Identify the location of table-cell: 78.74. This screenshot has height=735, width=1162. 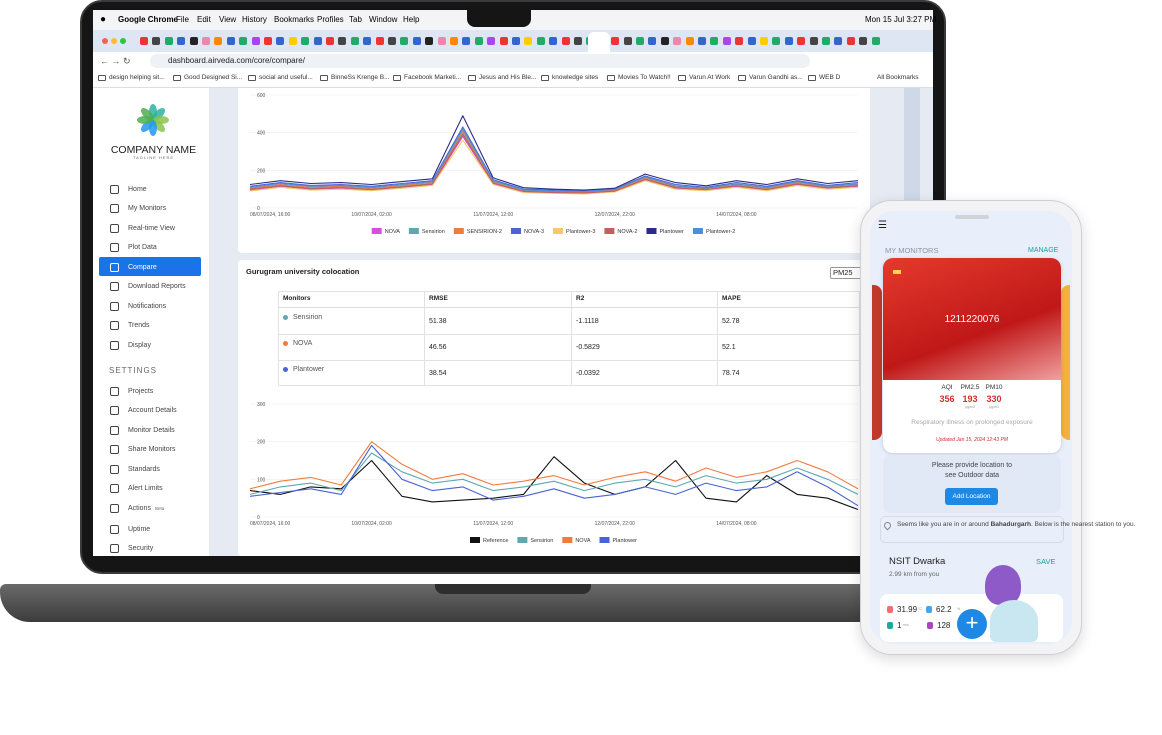
(731, 373).